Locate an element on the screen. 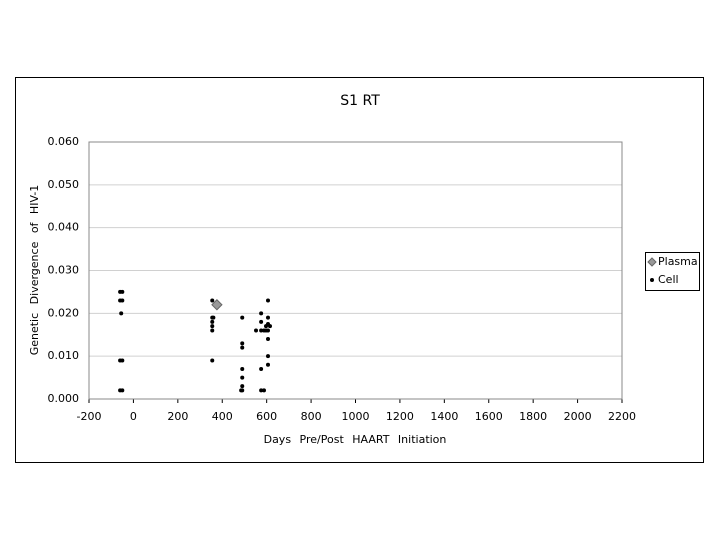 The image size is (720, 544). x-tick-label: 800 is located at coordinates (311, 416).